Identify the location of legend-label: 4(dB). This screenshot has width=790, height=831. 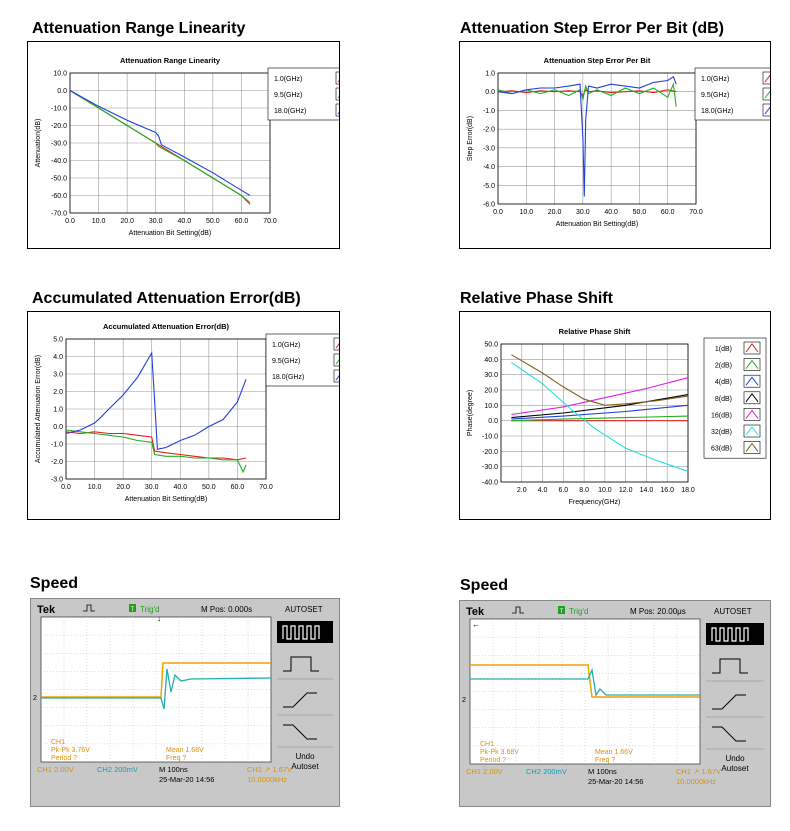
(723, 382).